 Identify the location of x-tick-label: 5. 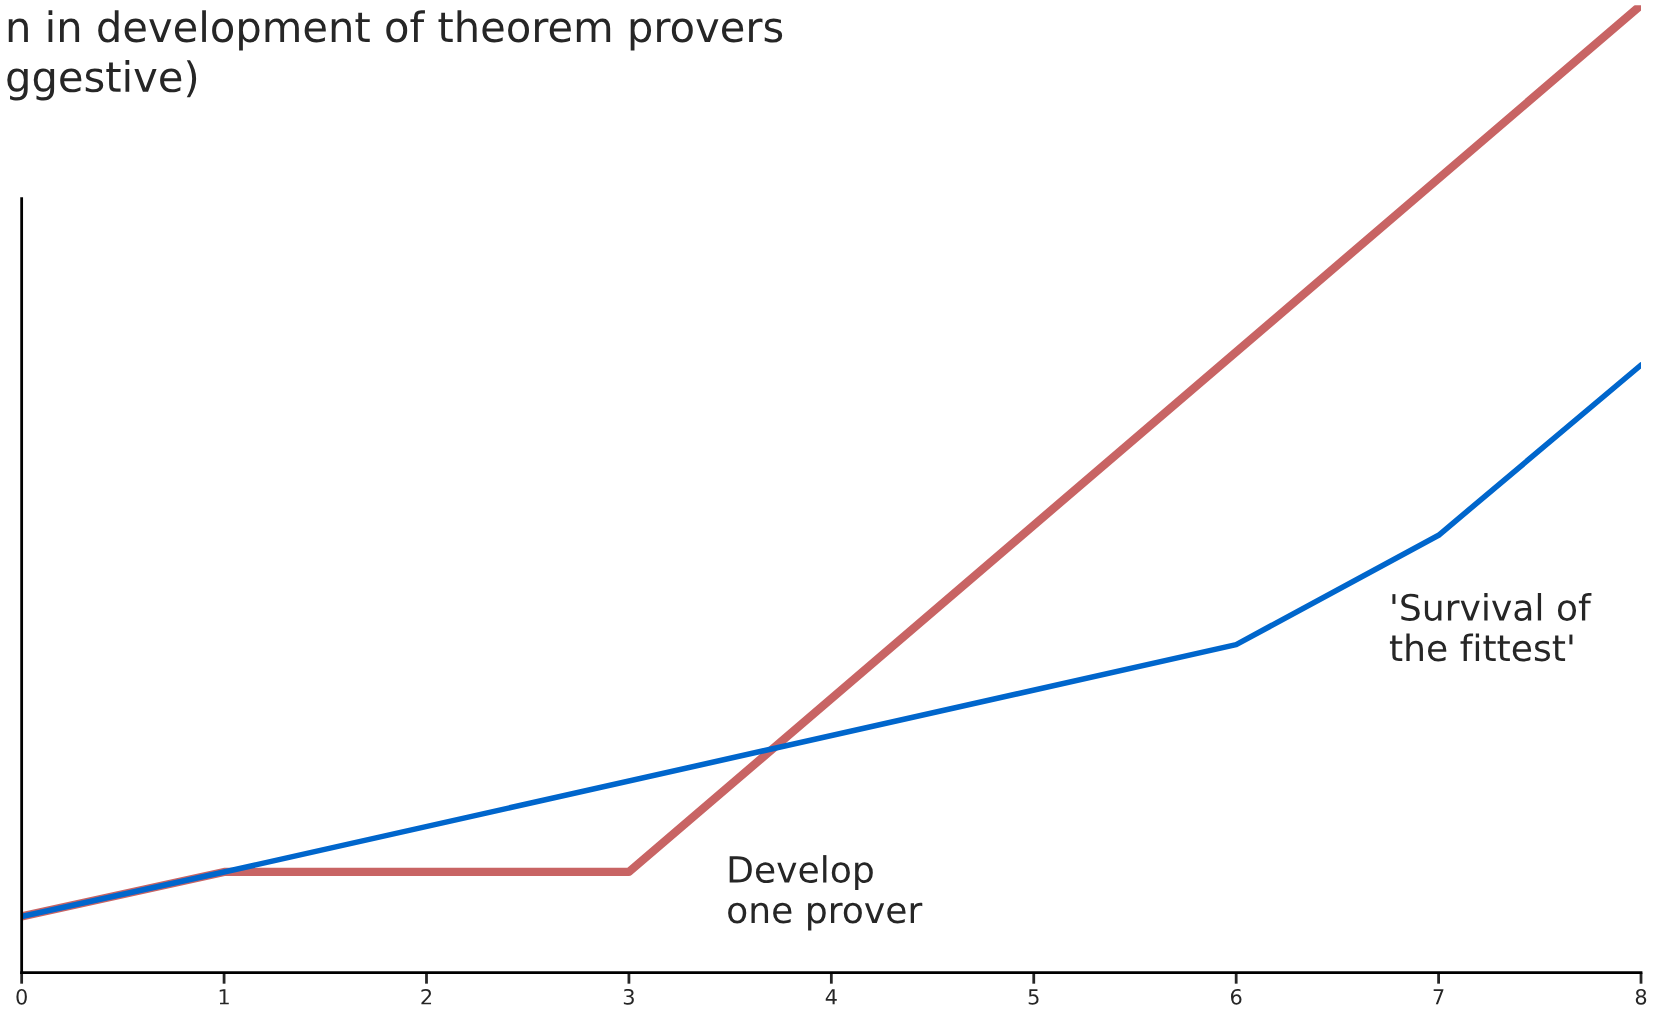
(1033, 997).